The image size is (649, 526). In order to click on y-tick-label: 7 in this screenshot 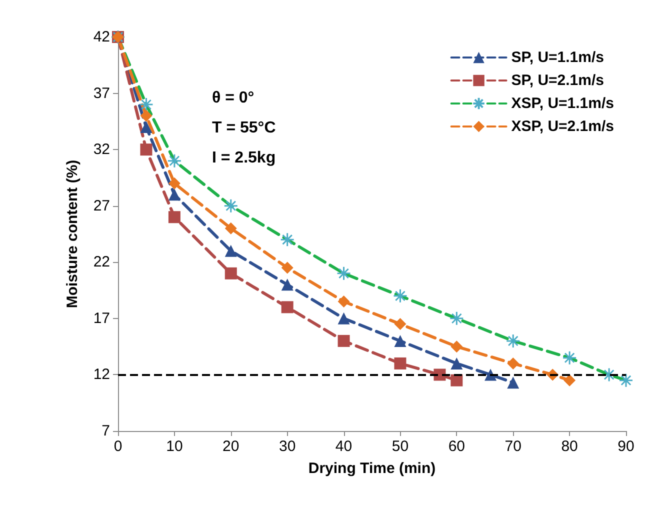, I will do `click(106, 431)`.